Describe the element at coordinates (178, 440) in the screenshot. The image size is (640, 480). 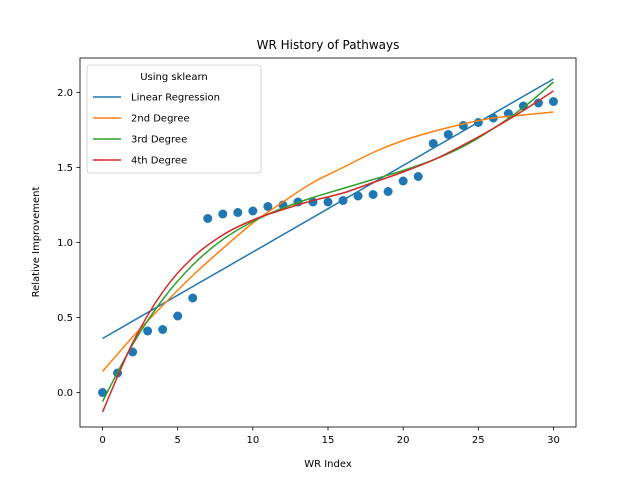
I see `x-tick-label: 5` at that location.